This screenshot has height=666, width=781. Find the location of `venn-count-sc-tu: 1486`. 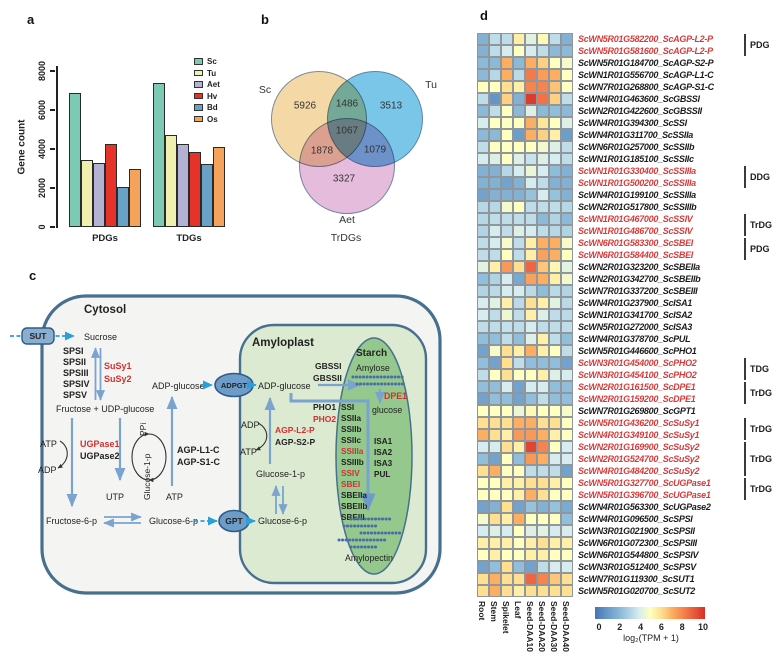

venn-count-sc-tu: 1486 is located at coordinates (347, 104).